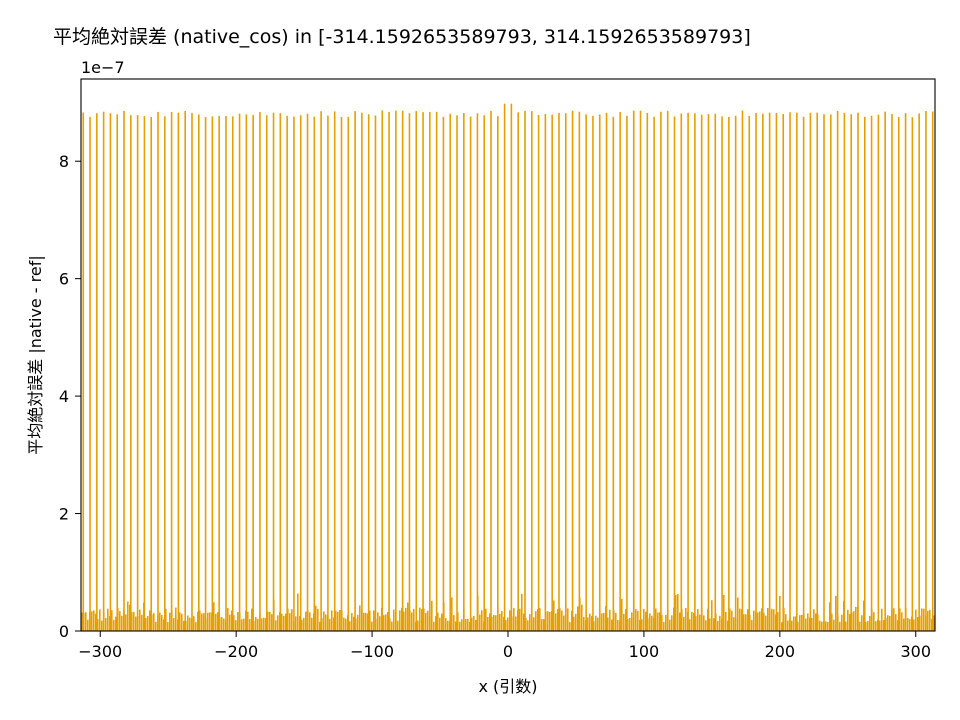 The image size is (960, 720). What do you see at coordinates (100, 651) in the screenshot?
I see `x-tick-label: −300` at bounding box center [100, 651].